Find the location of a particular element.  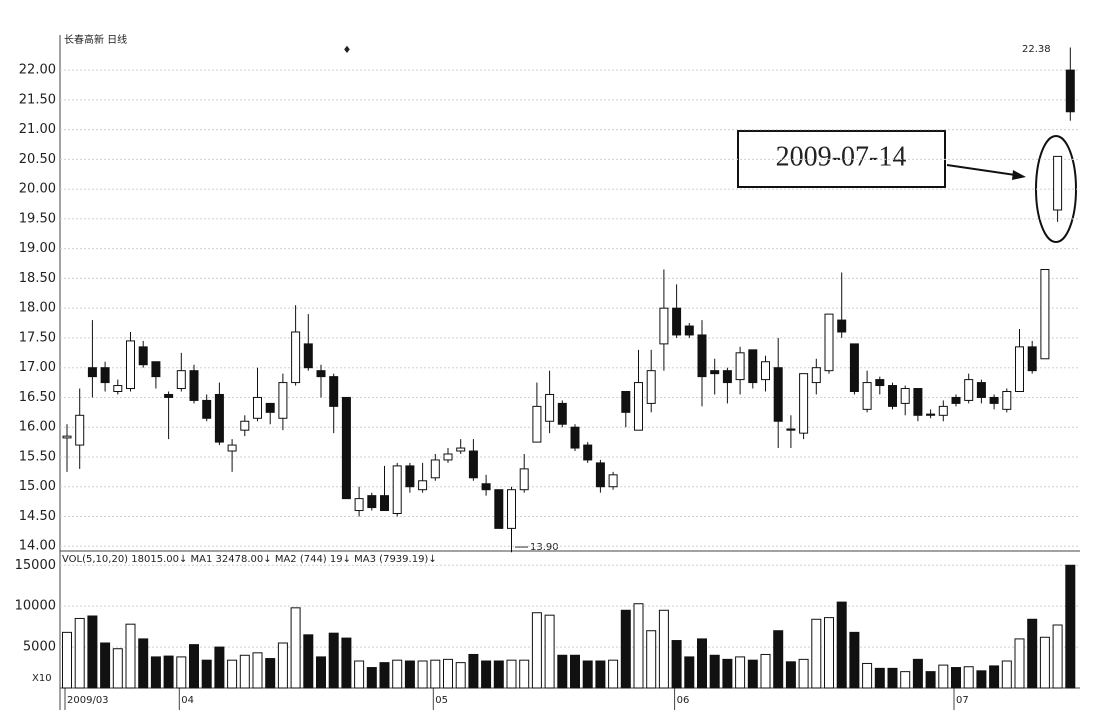

x-tick-label: 07 is located at coordinates (962, 700).